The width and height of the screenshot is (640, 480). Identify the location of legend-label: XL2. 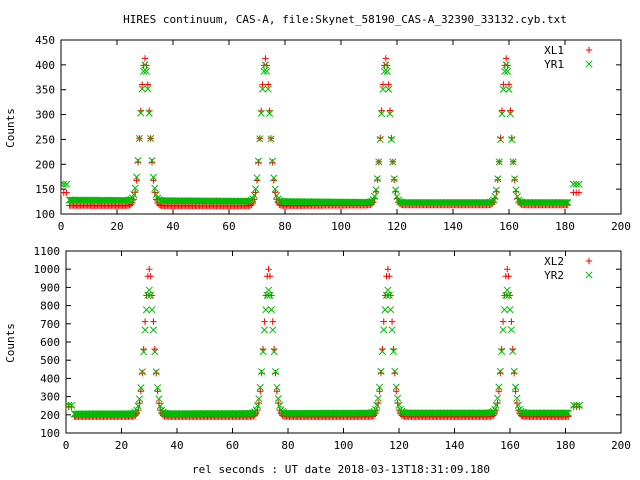
(554, 261).